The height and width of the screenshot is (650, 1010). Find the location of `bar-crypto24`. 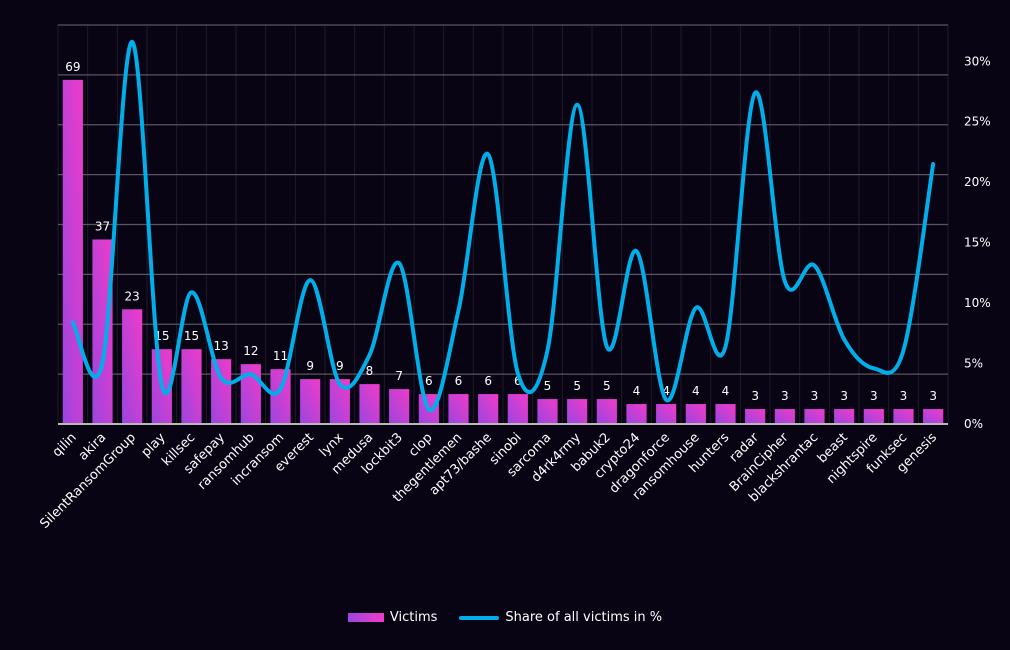

bar-crypto24 is located at coordinates (636, 414).